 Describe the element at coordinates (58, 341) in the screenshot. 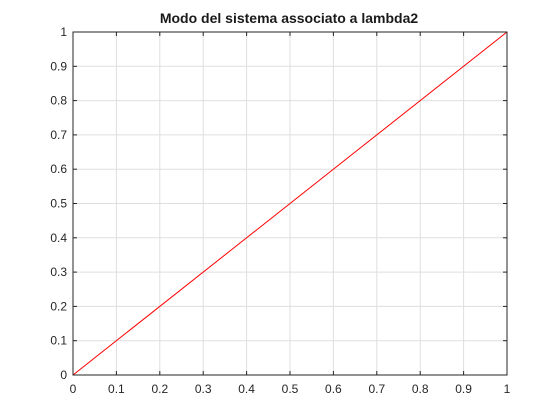

I see `y-tick-label: 0.1` at that location.